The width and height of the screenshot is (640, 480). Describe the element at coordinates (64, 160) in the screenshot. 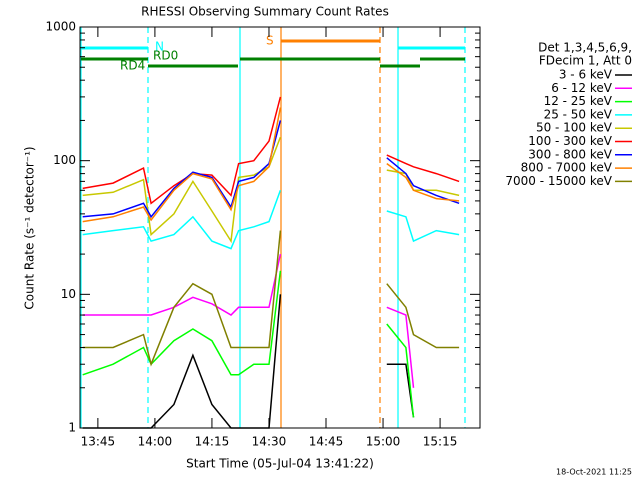

I see `y-tick-label: 100` at that location.